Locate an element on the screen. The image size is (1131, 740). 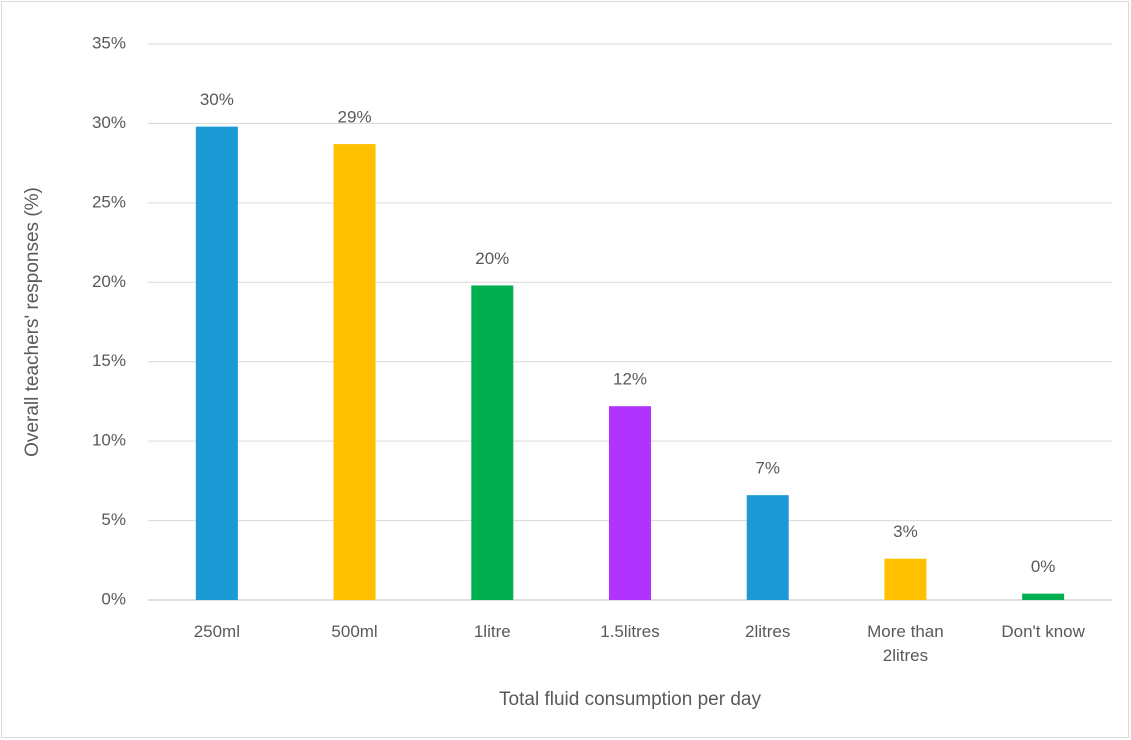
value-label: 20% is located at coordinates (492, 258).